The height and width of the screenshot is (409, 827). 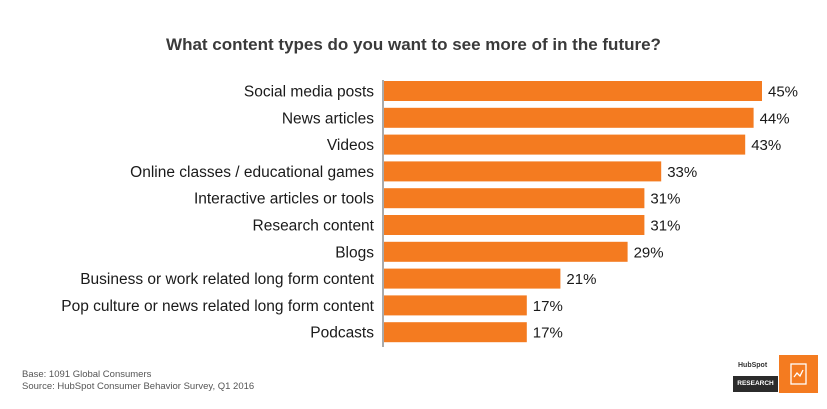 I want to click on value-label: 45%, so click(x=783, y=92).